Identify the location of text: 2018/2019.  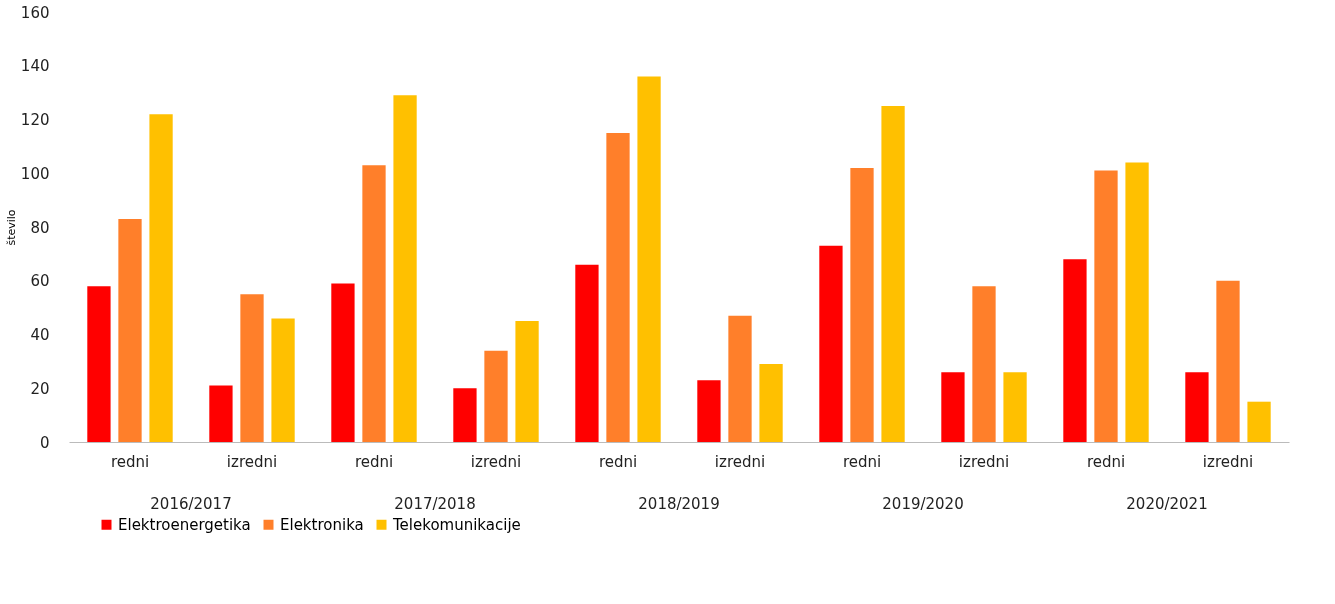
(679, 504).